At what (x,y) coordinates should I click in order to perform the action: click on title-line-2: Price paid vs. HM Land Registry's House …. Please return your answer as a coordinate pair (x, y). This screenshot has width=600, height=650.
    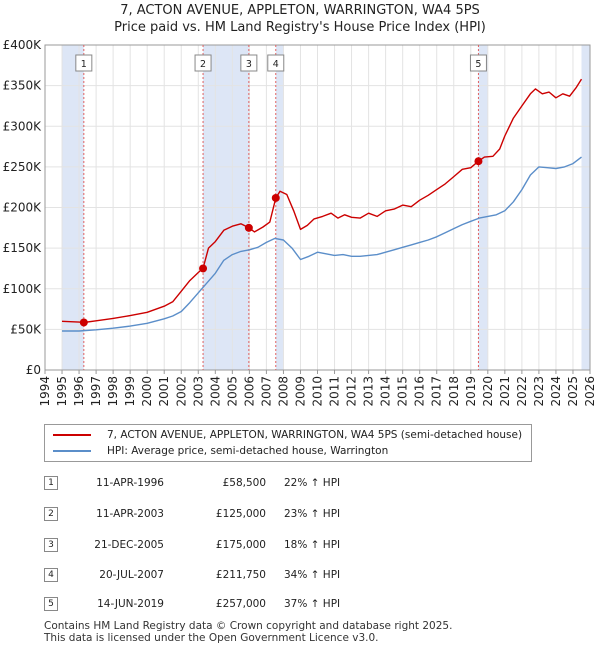
    Looking at the image, I should click on (300, 27).